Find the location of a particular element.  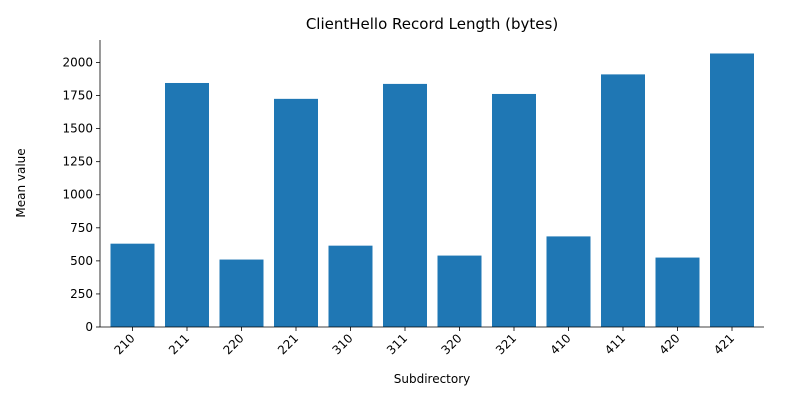

y-tick-label-1500: 1500 is located at coordinates (77, 129).